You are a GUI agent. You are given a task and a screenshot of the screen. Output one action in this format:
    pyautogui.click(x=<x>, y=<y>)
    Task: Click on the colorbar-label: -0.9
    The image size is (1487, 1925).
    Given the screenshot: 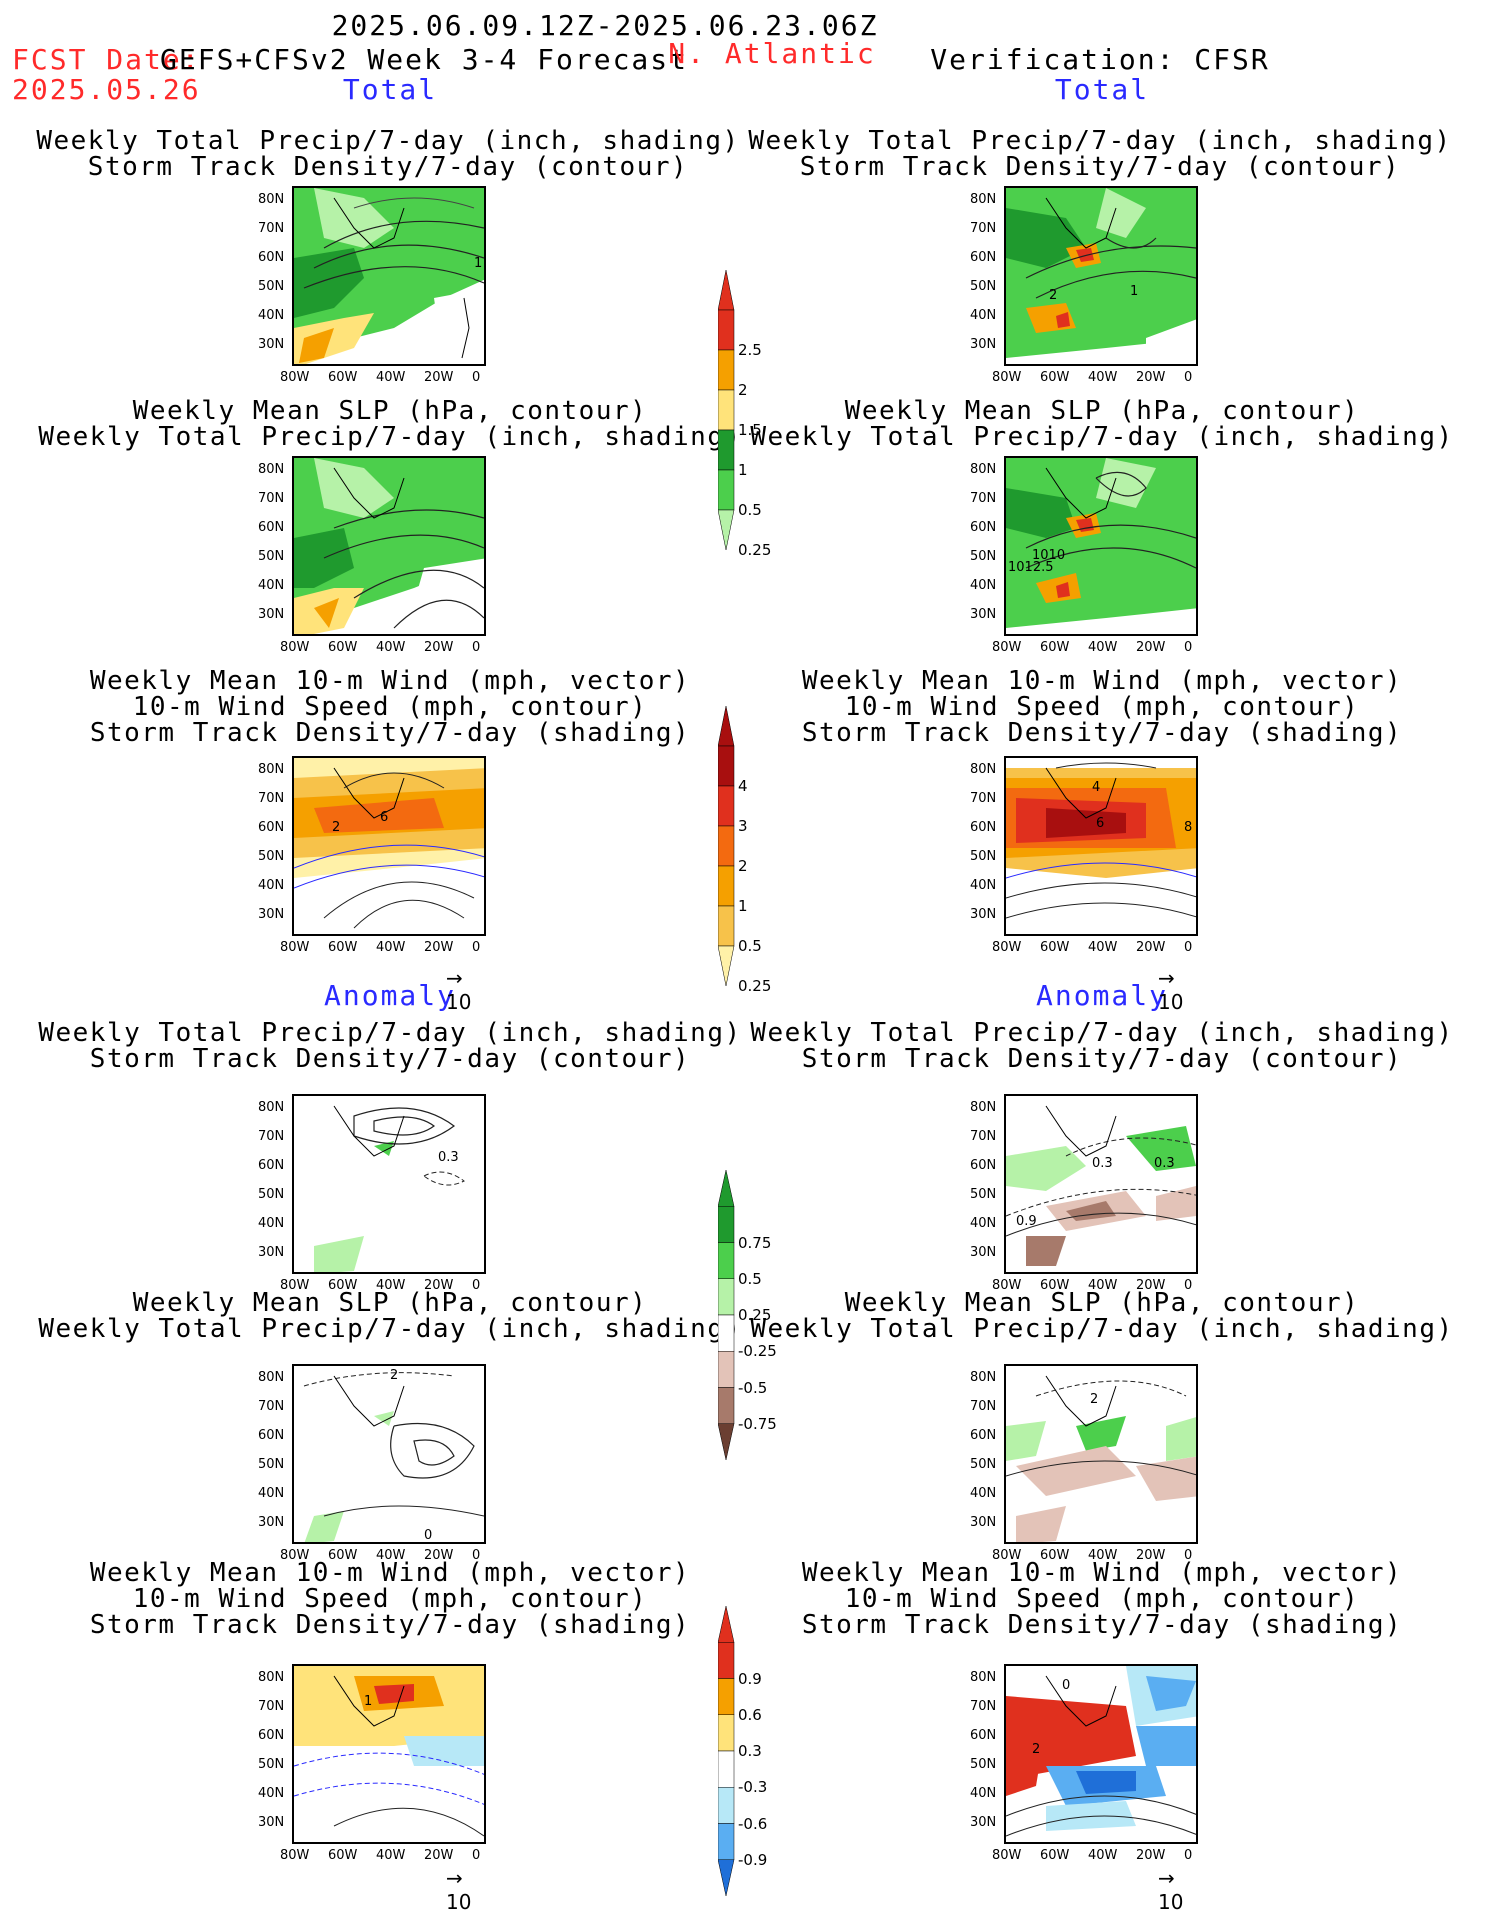 What is the action you would take?
    pyautogui.click(x=753, y=1859)
    